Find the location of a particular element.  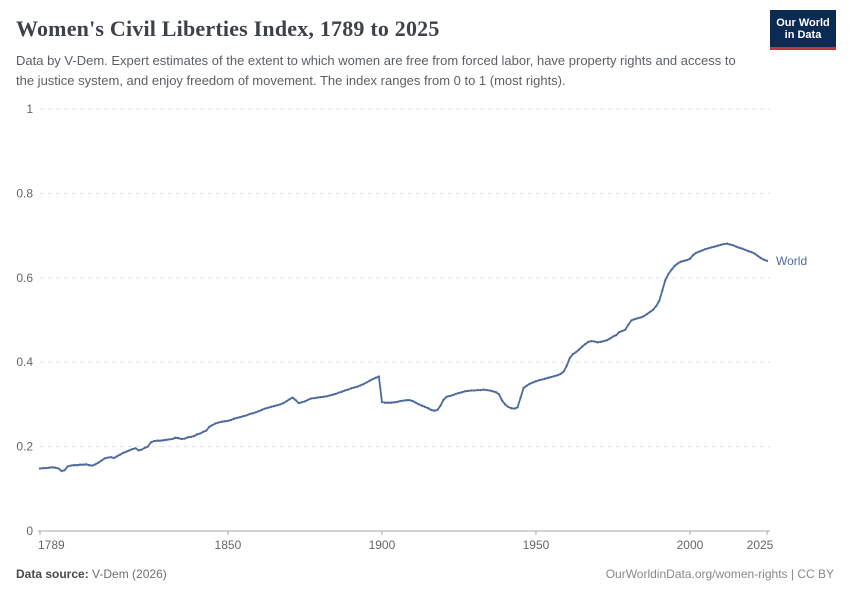

data-source-value: V-Dem (2026) is located at coordinates (127, 574).